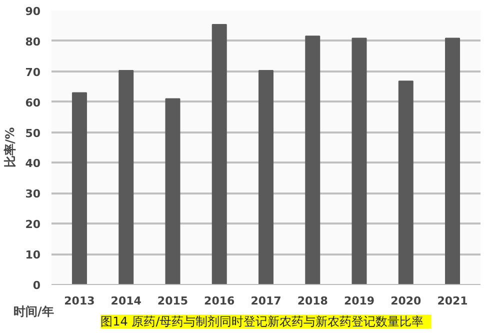  Describe the element at coordinates (33, 103) in the screenshot. I see `y-tick-label: 60` at that location.